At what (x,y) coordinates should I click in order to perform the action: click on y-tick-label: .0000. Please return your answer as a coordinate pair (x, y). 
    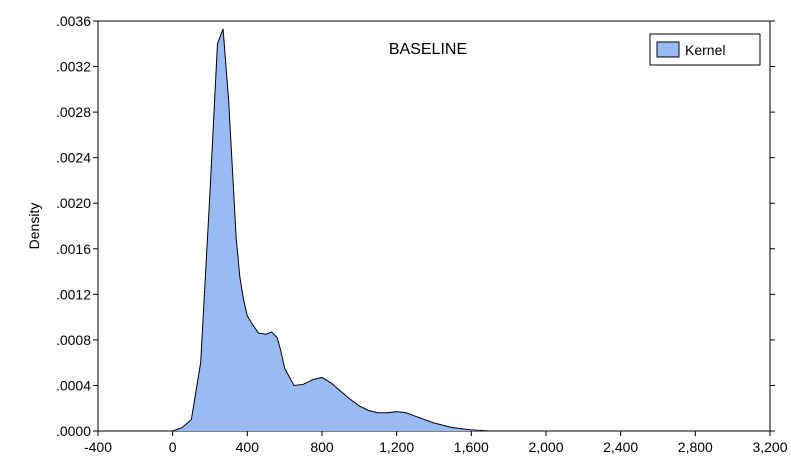
    Looking at the image, I should click on (73, 431).